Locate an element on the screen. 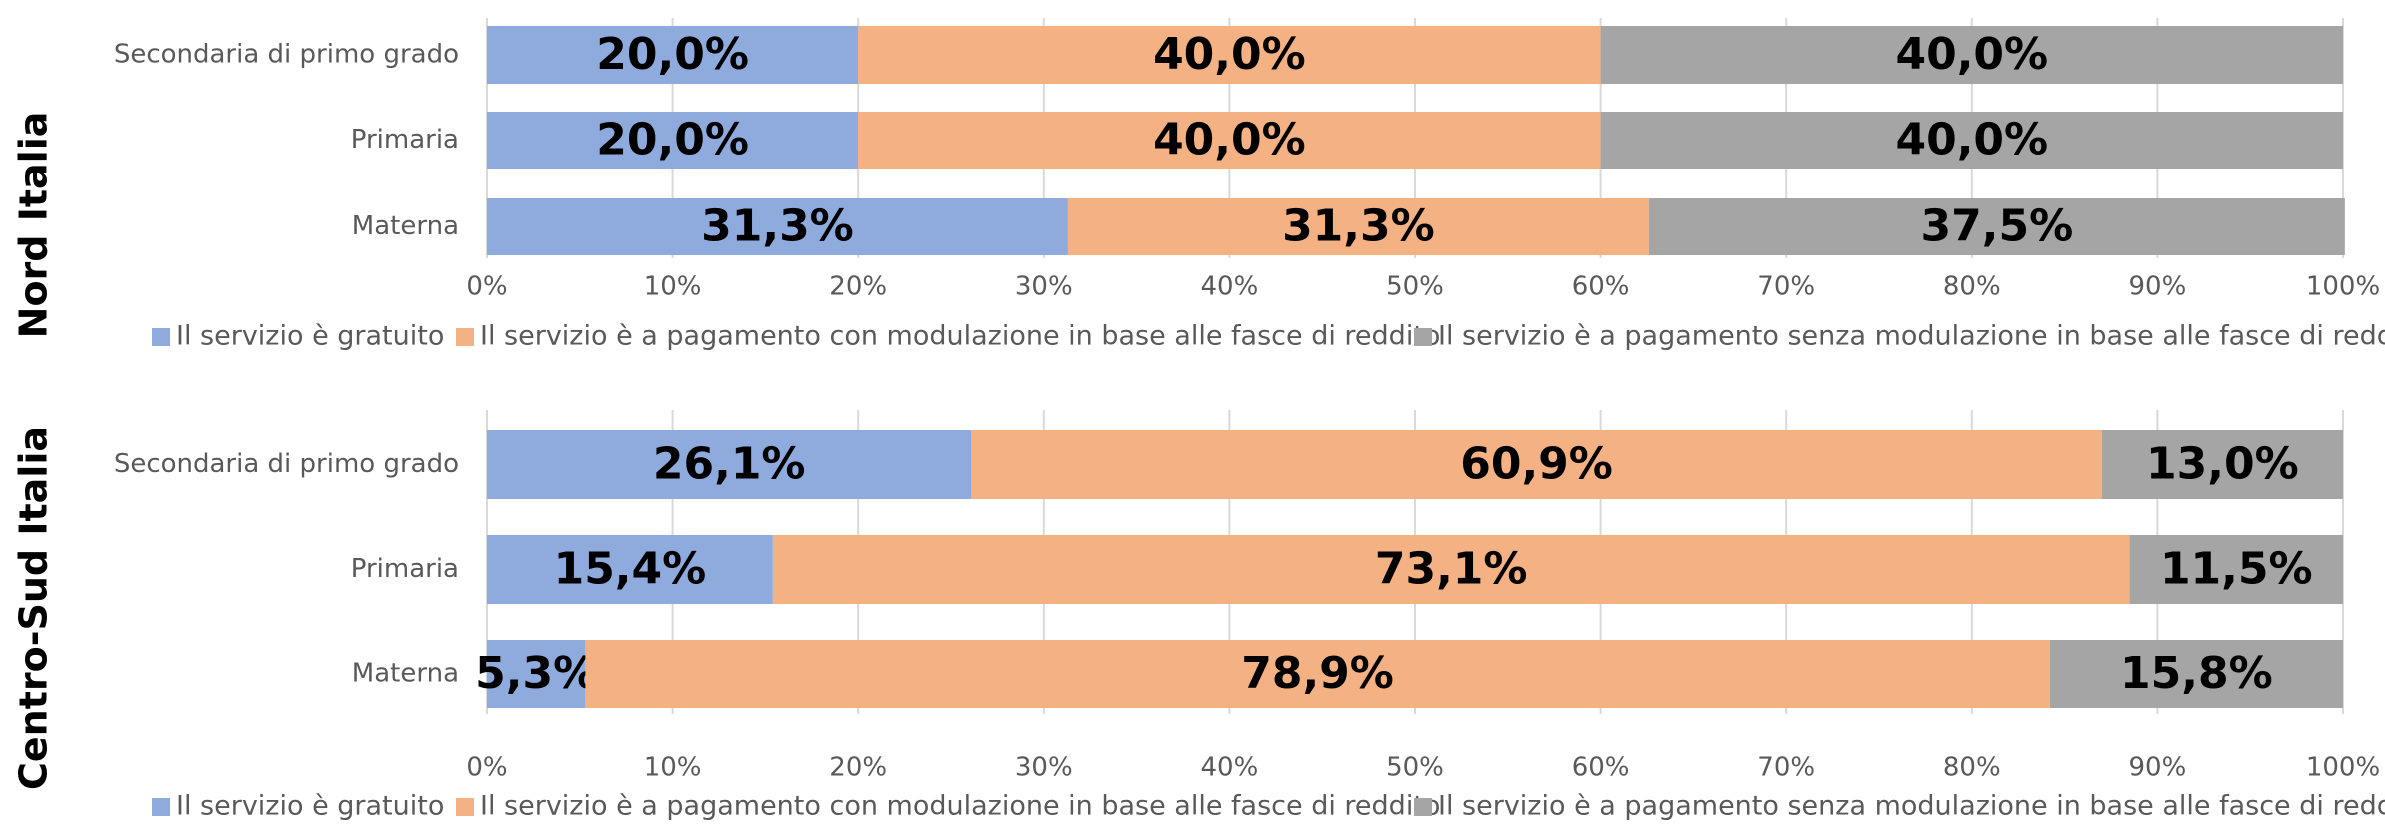  data-label: 15,4% is located at coordinates (630, 569).